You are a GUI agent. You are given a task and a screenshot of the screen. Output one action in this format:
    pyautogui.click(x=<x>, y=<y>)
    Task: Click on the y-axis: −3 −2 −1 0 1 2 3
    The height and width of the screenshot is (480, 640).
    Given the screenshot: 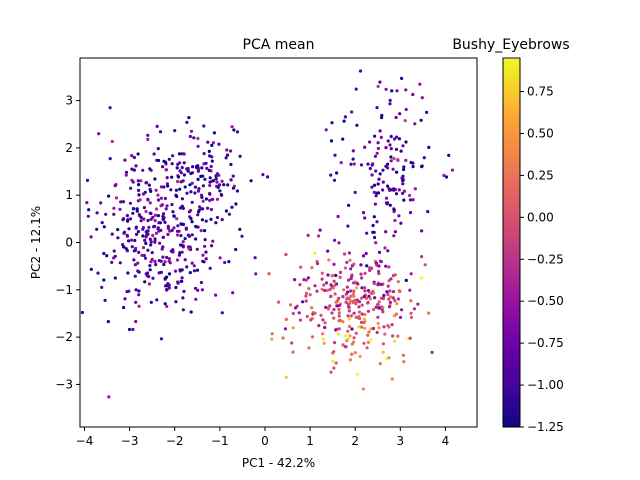 What is the action you would take?
    pyautogui.click(x=67, y=242)
    